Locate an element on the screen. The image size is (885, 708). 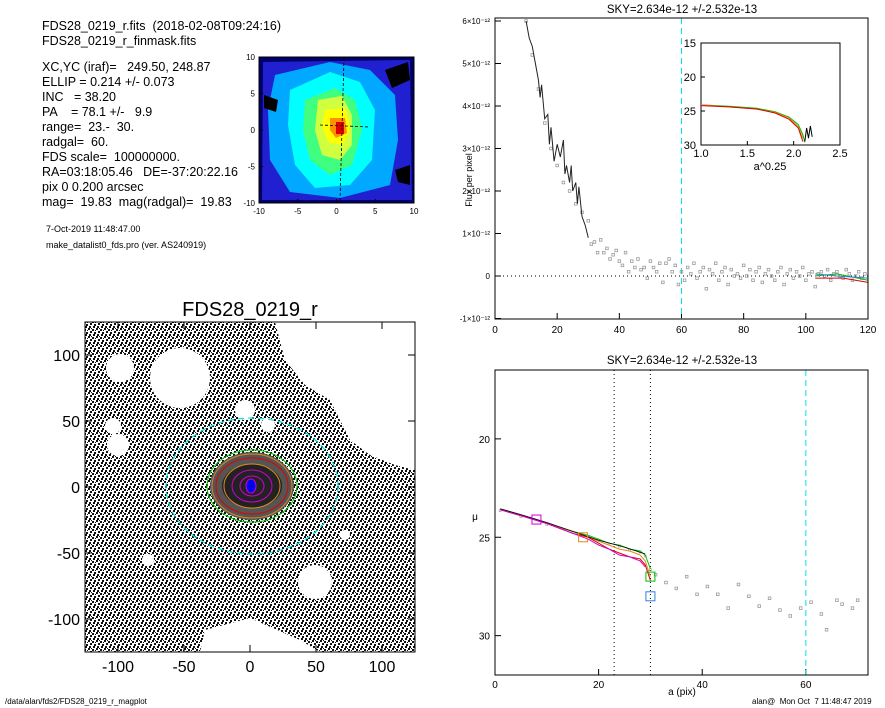
inset-xtick-label: 1.0 is located at coordinates (700, 154).